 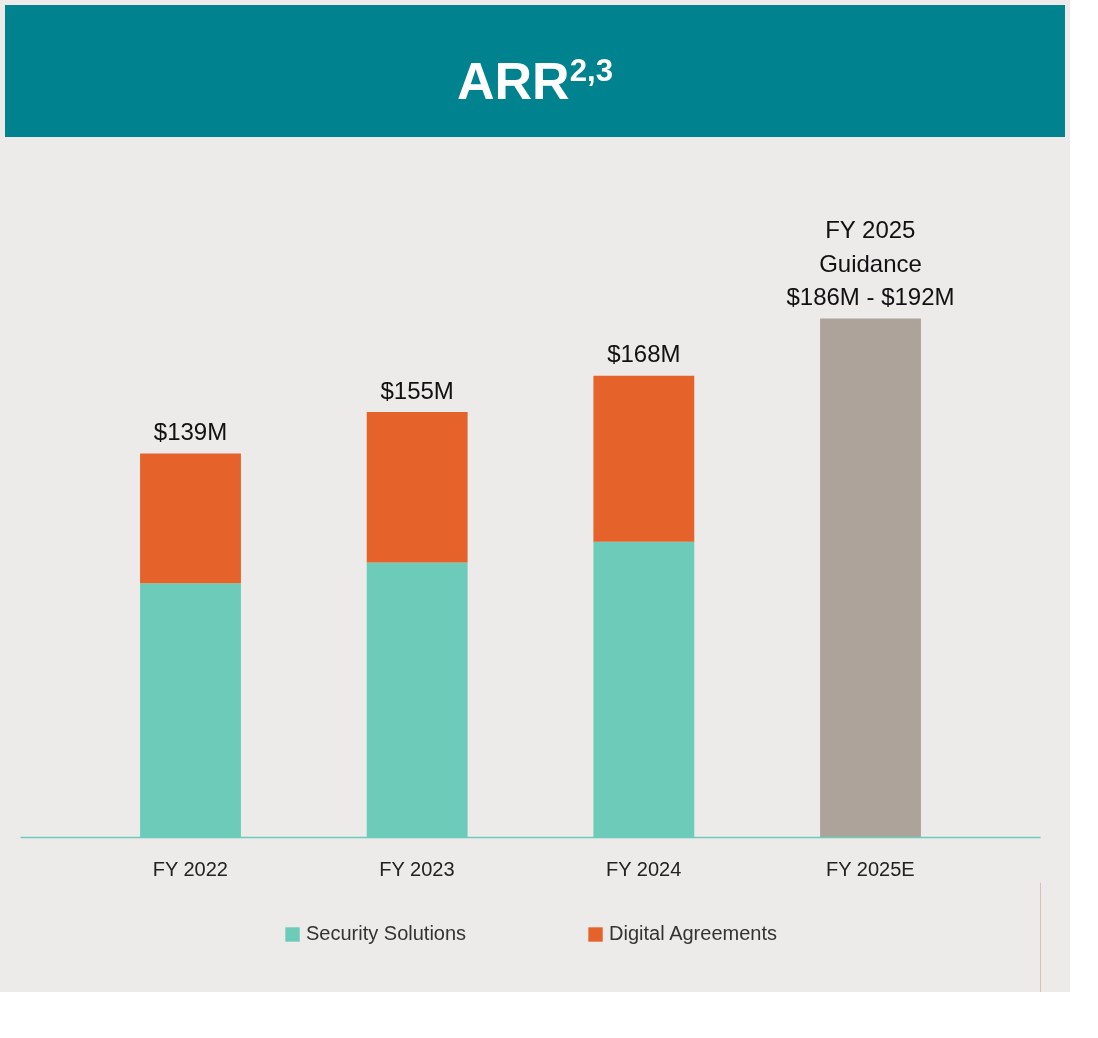 I want to click on annotation: $155M, so click(x=417, y=390).